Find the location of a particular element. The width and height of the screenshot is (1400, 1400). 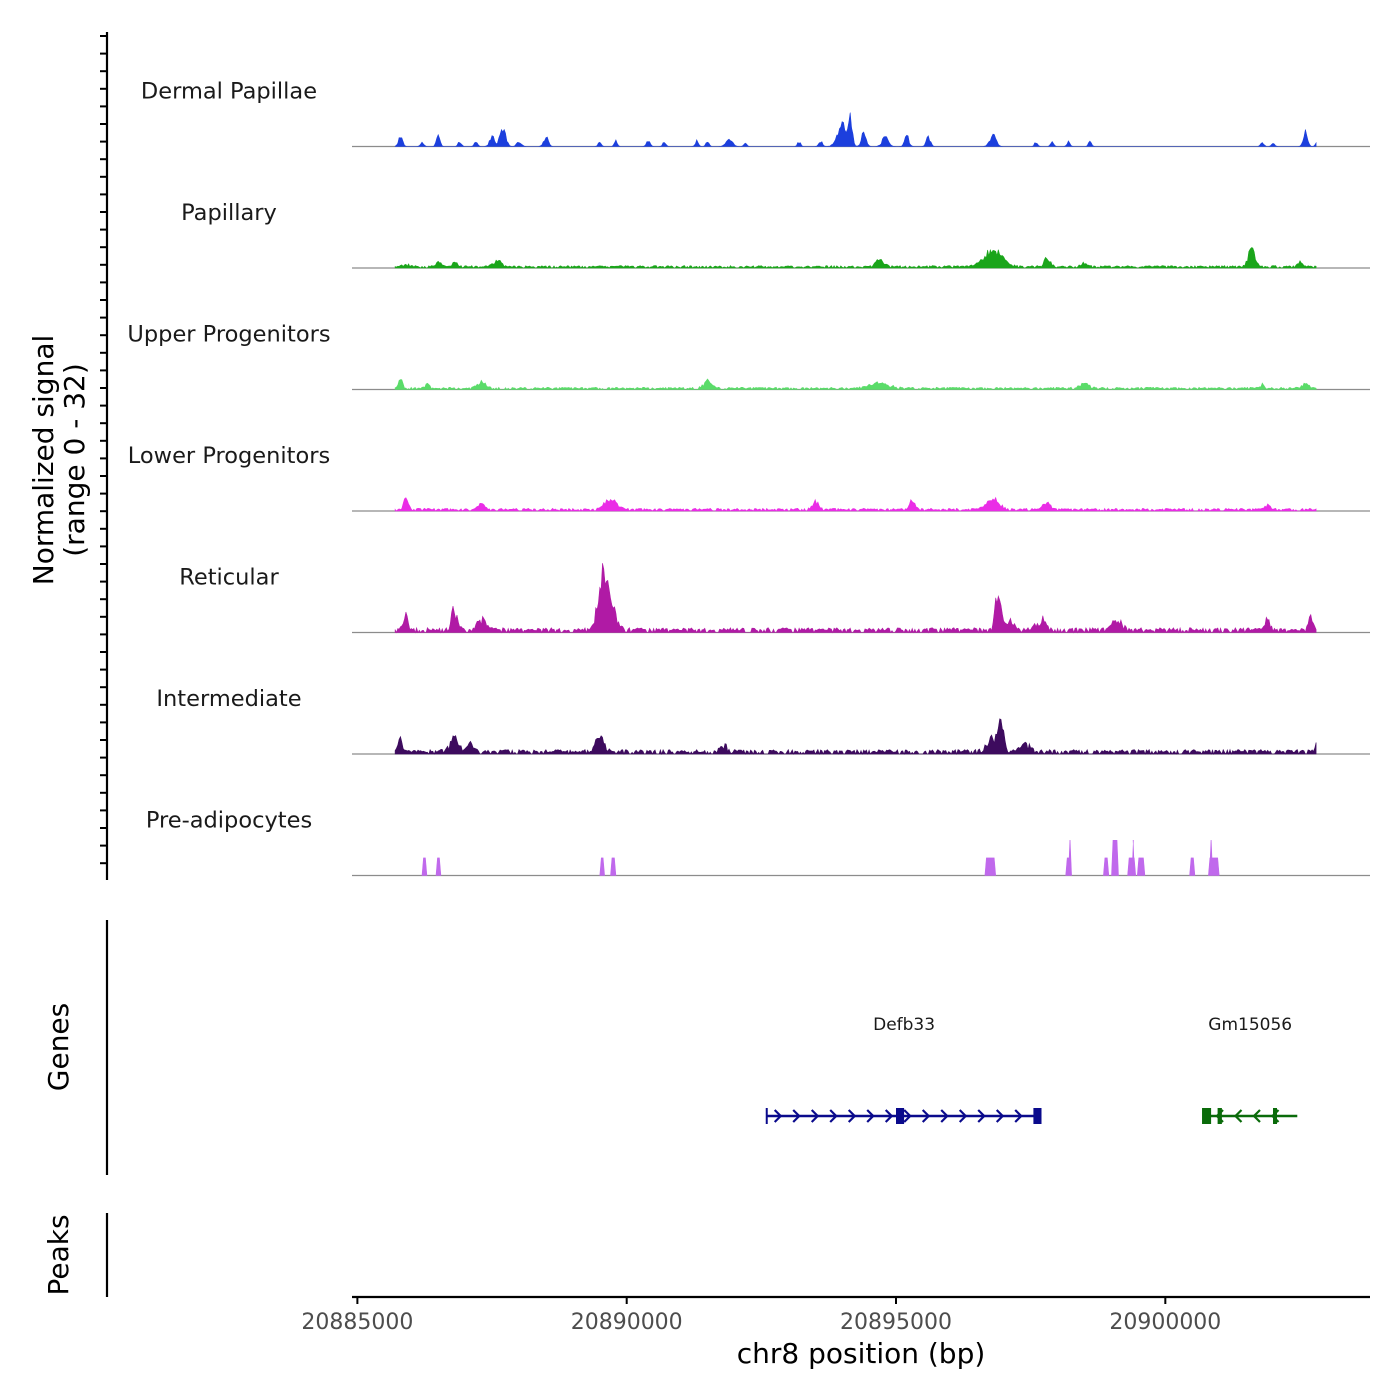

track-label: Reticular is located at coordinates (229, 578).